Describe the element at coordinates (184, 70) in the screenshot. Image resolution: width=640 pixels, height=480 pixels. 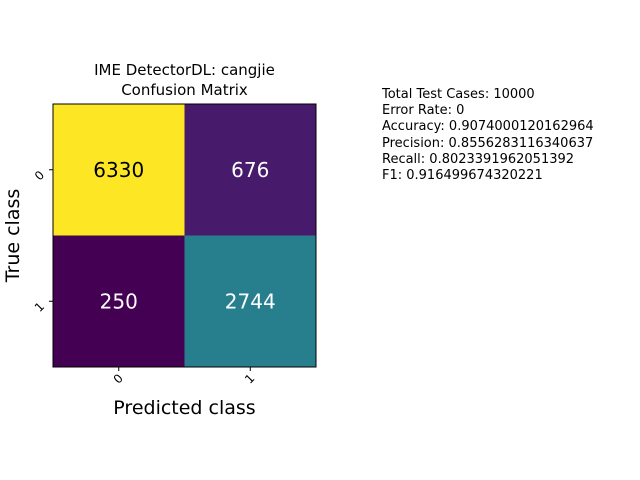
I see `chart-title: IME DetectorDL: cangjie` at that location.